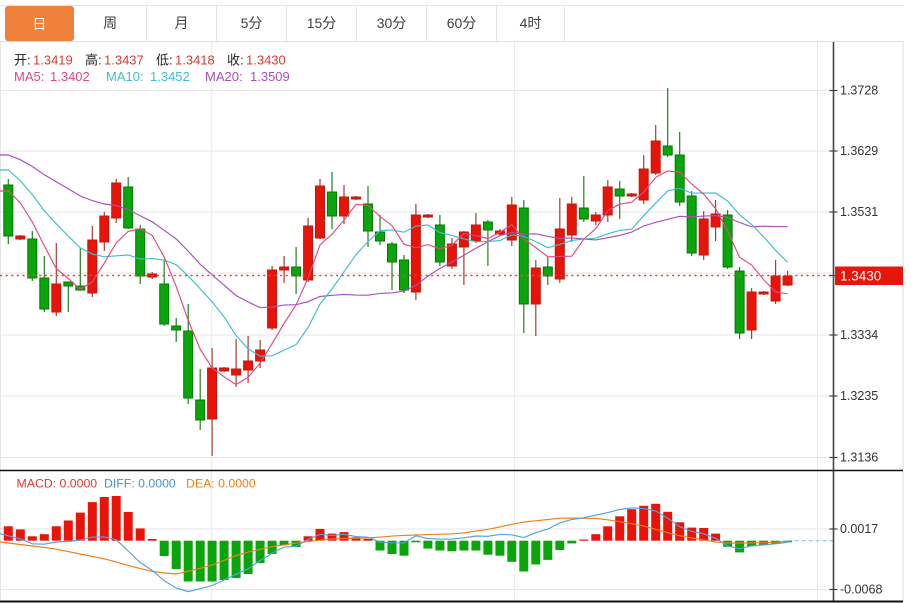 The image size is (913, 604). I want to click on svg-text: 1.3419, so click(53, 60).